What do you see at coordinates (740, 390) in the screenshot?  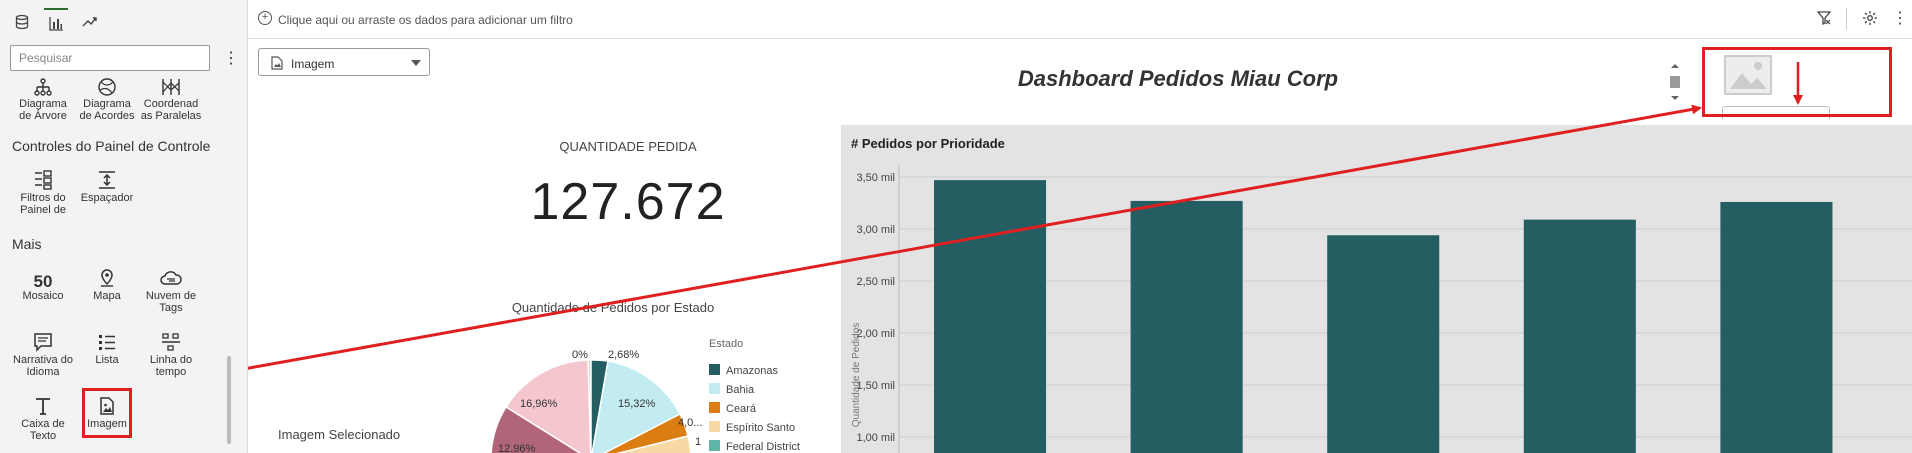 I see `legend-label: Bahia` at bounding box center [740, 390].